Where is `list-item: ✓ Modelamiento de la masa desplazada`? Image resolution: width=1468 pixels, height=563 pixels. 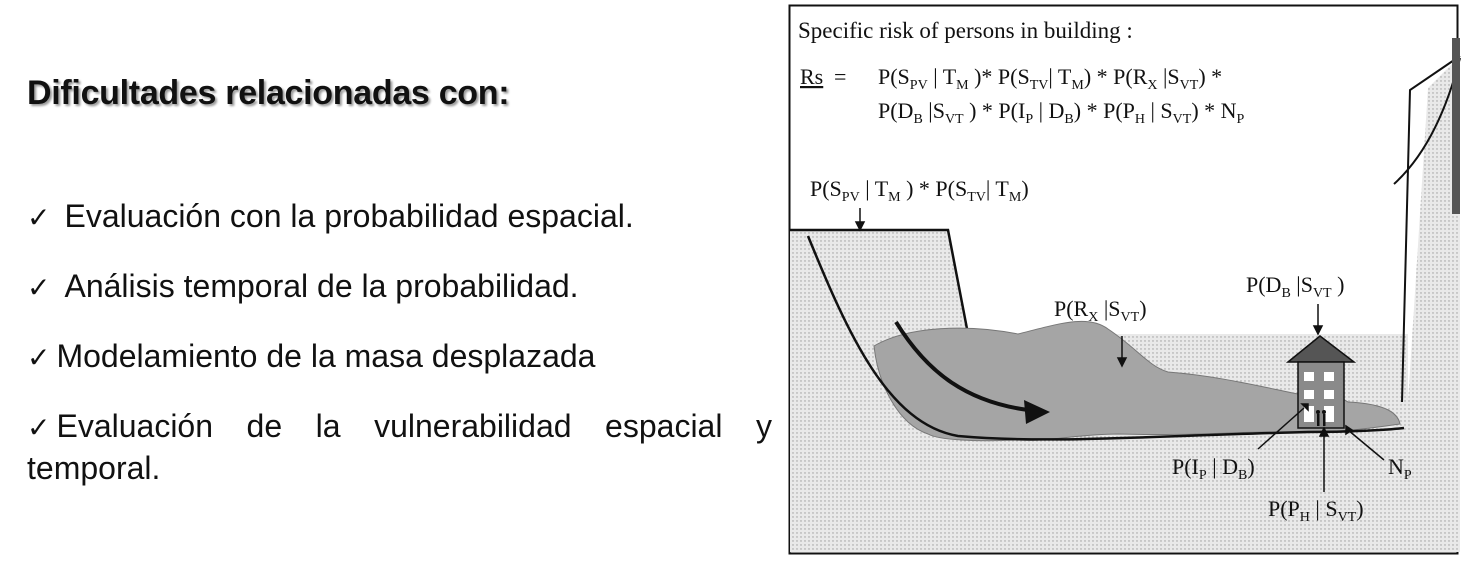 list-item: ✓ Modelamiento de la masa desplazada is located at coordinates (399, 357).